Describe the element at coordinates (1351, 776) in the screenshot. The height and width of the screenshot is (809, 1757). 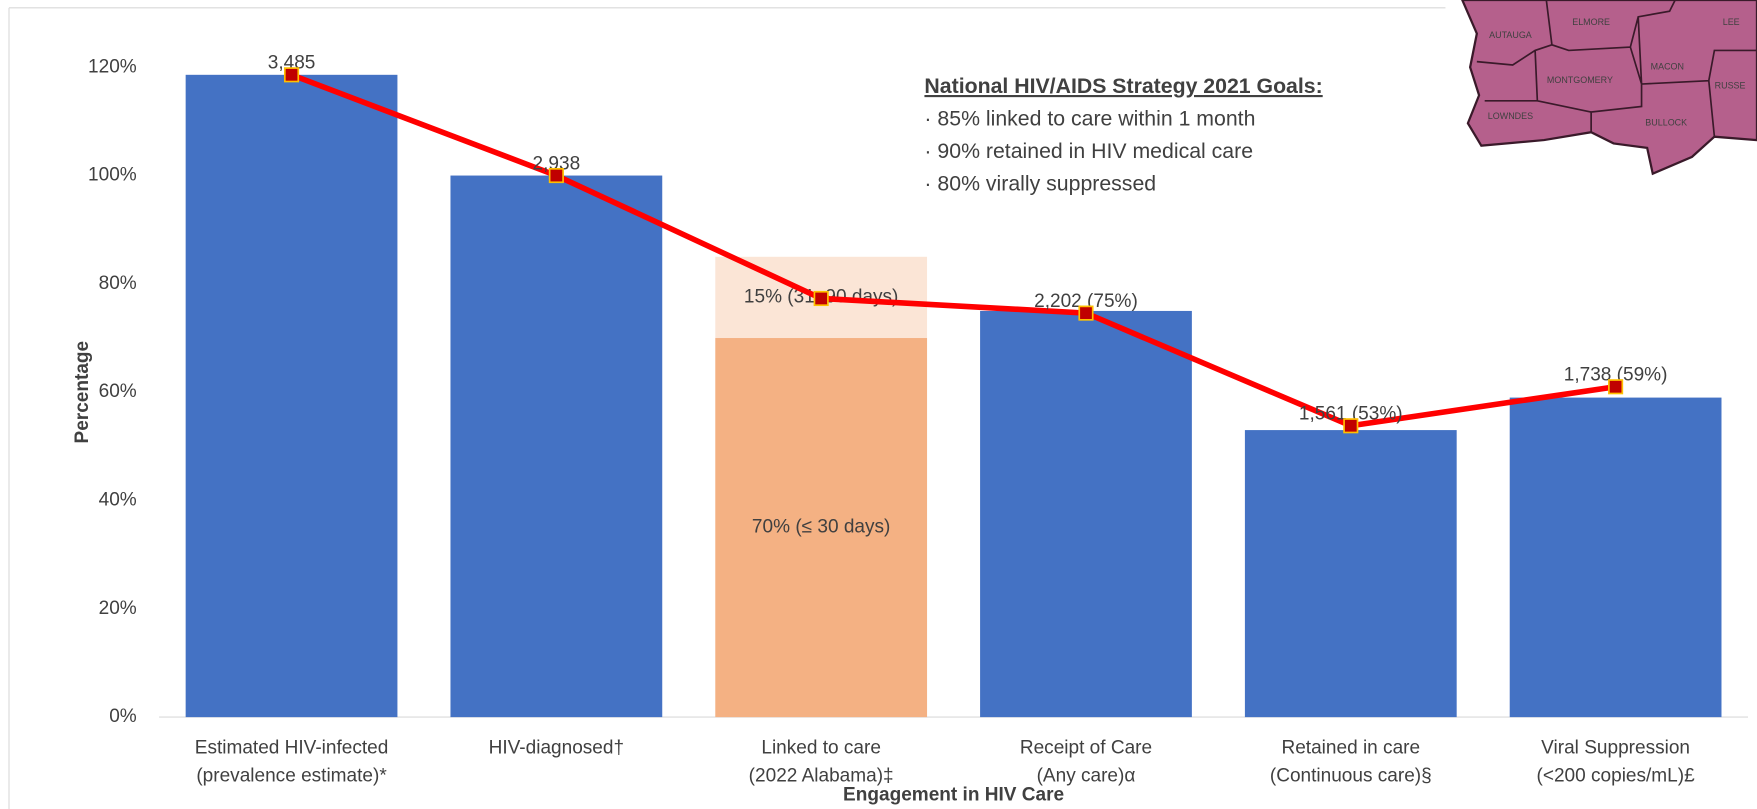
I see `x-tick-label: (Continuous care)§` at that location.